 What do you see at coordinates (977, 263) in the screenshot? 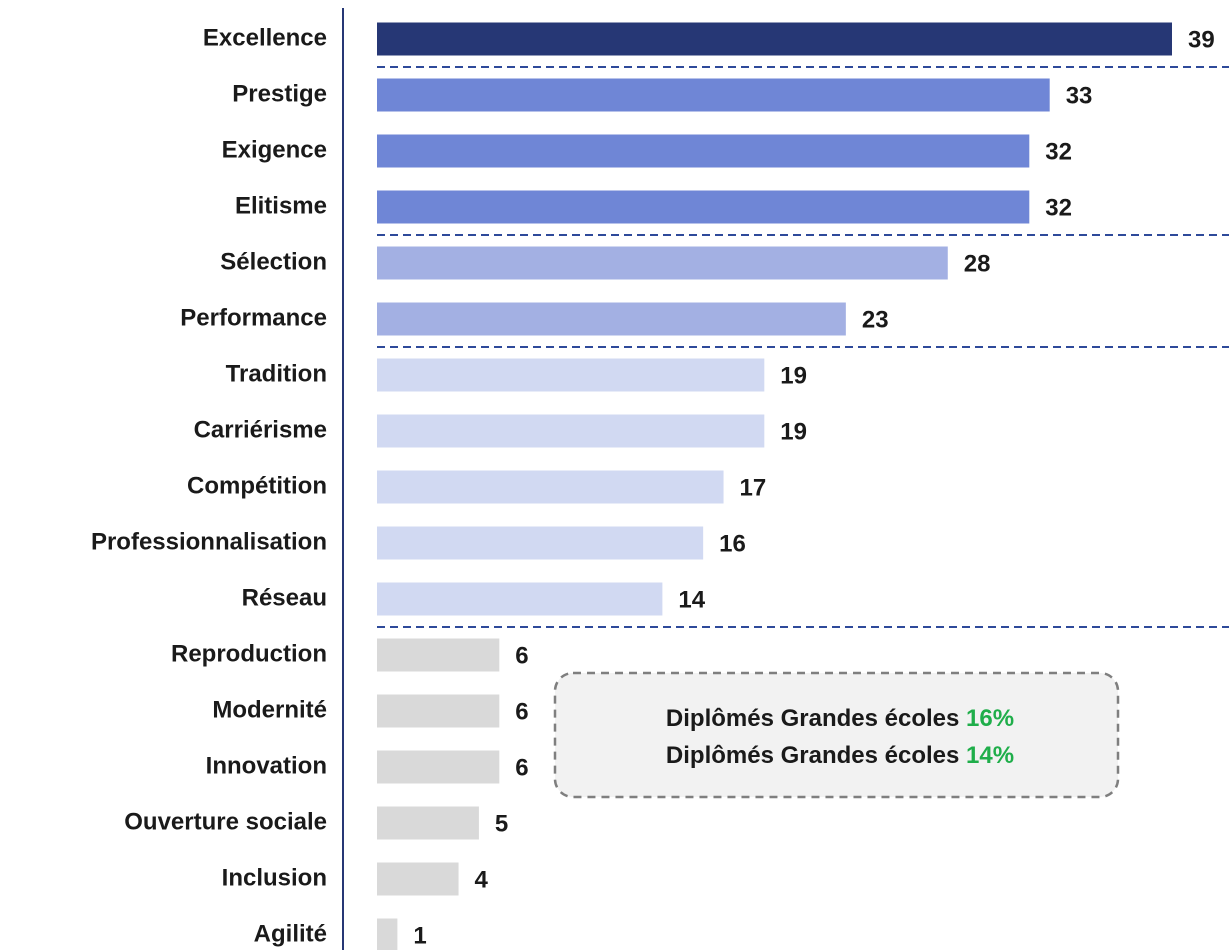
I see `value-label: 28` at bounding box center [977, 263].